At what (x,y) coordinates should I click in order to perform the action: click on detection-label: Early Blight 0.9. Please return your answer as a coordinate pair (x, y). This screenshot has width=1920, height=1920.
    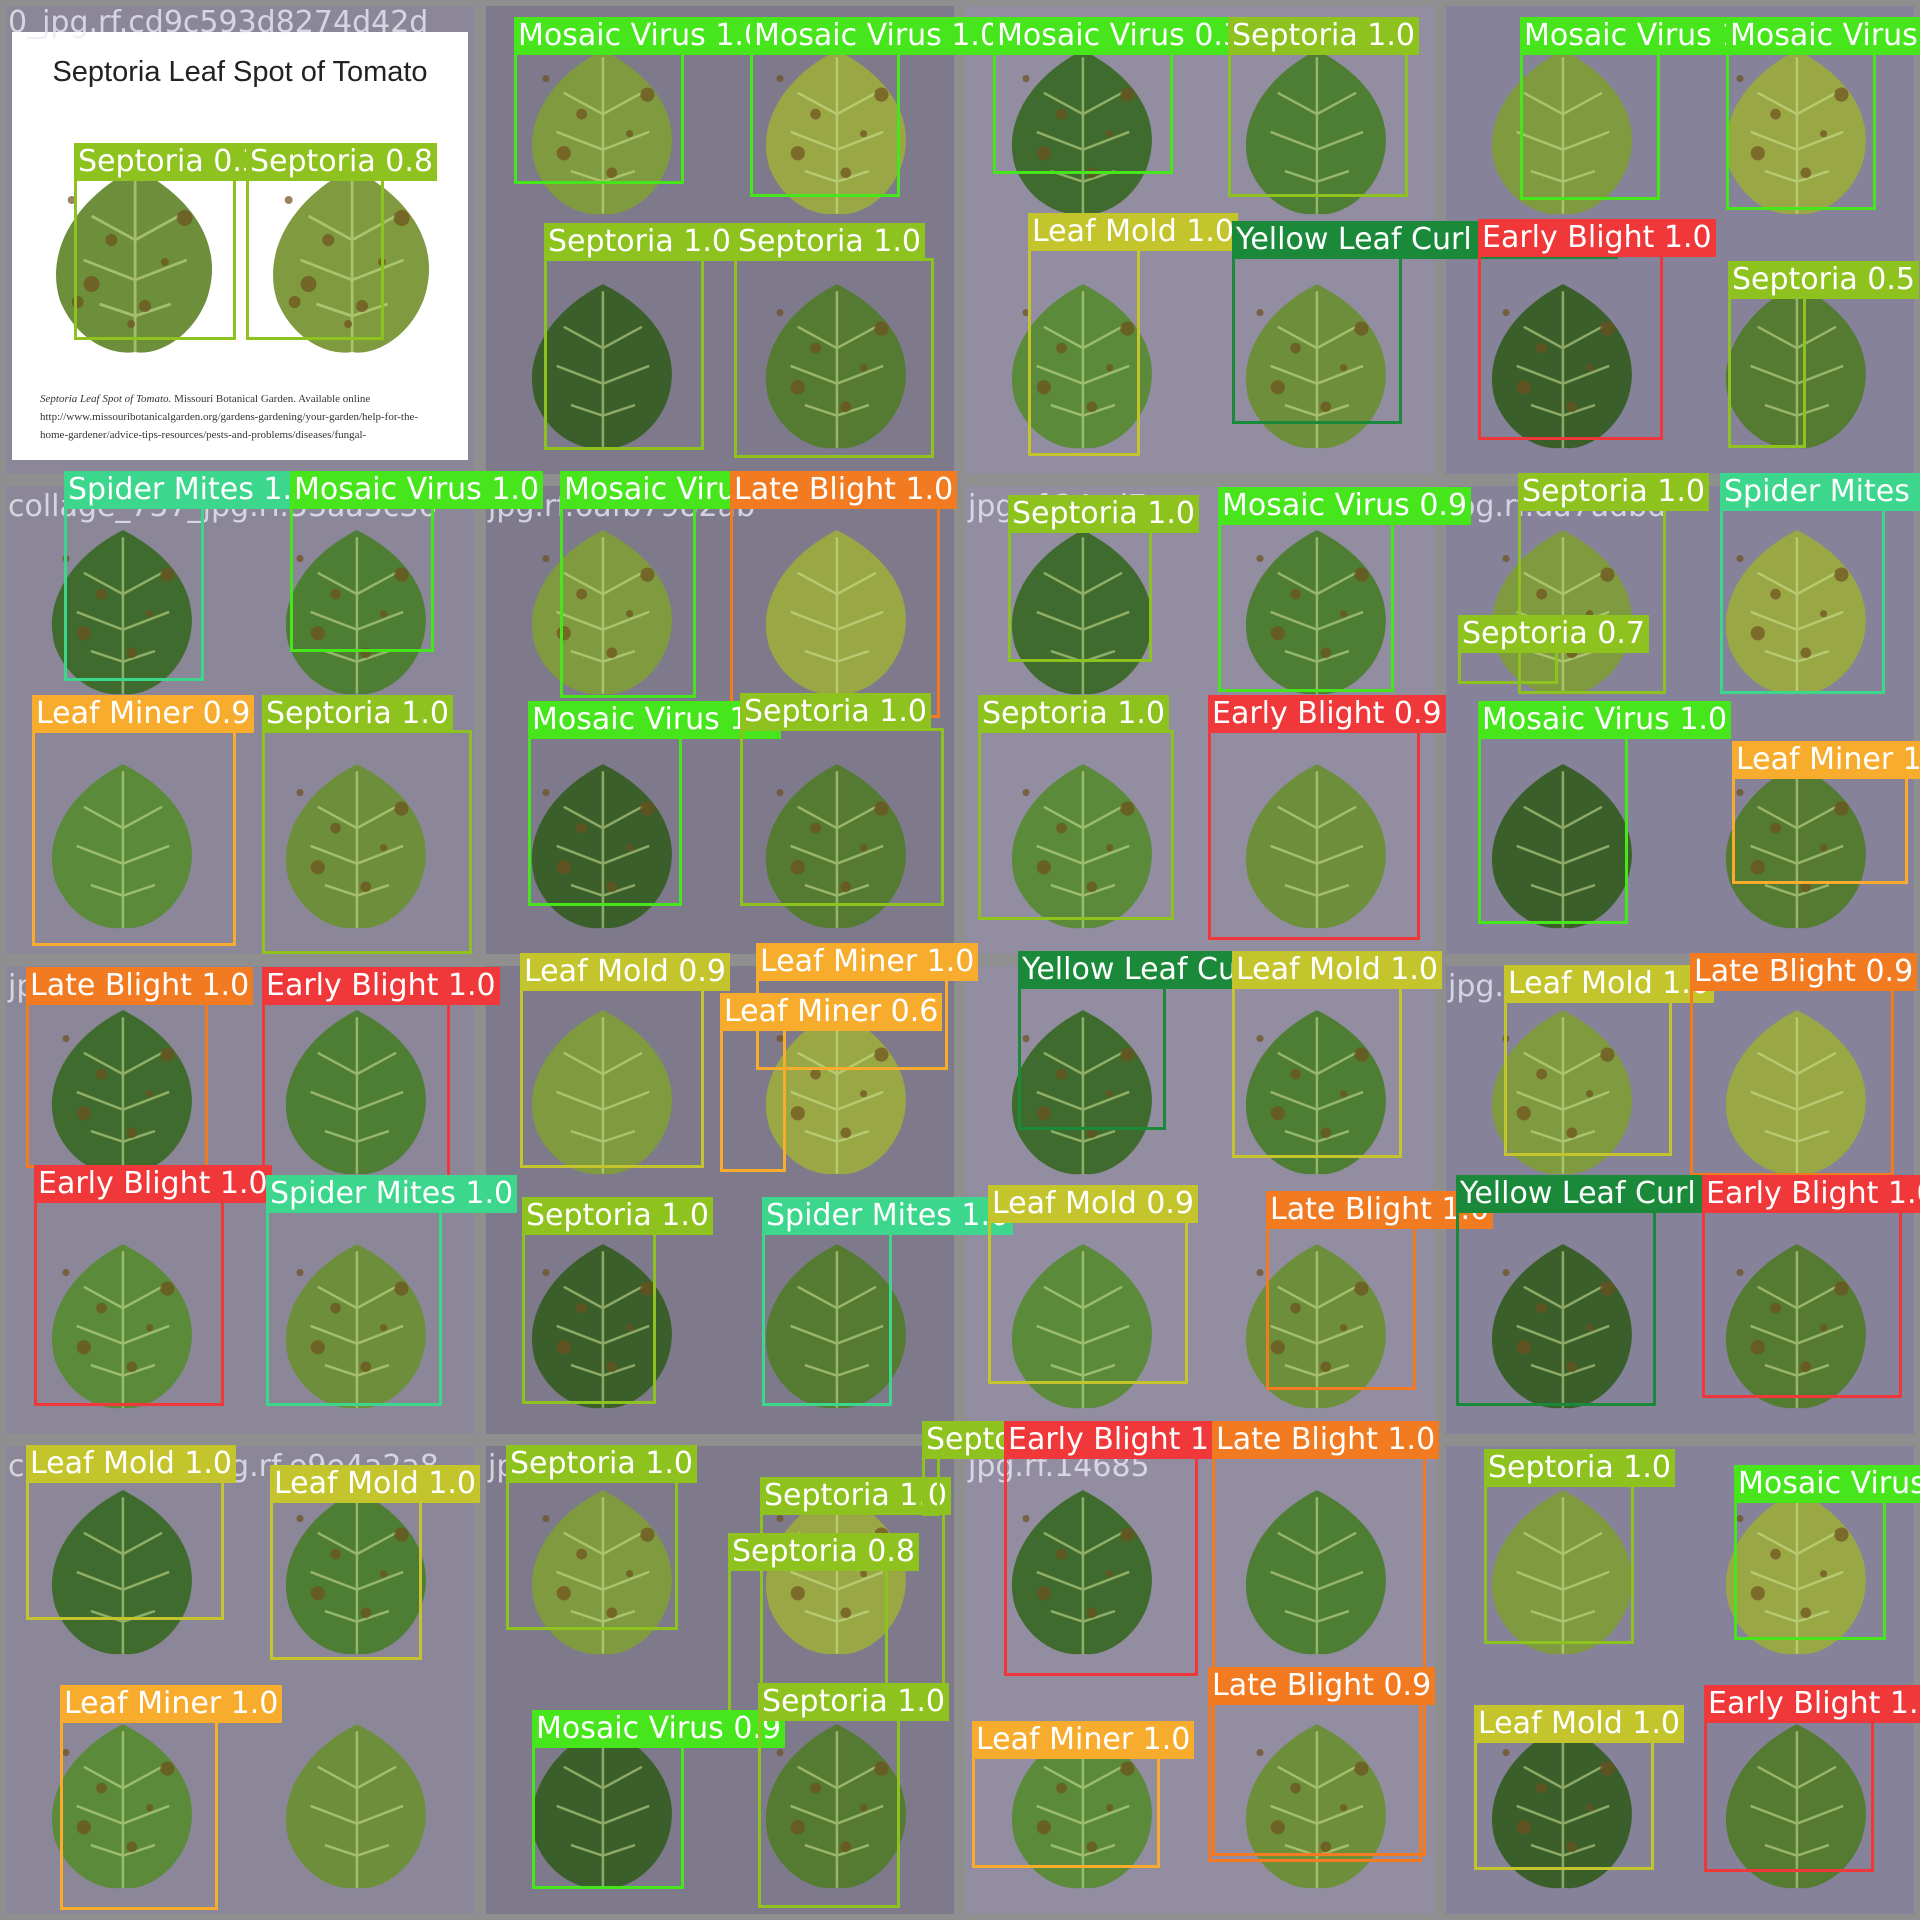
    Looking at the image, I should click on (1327, 714).